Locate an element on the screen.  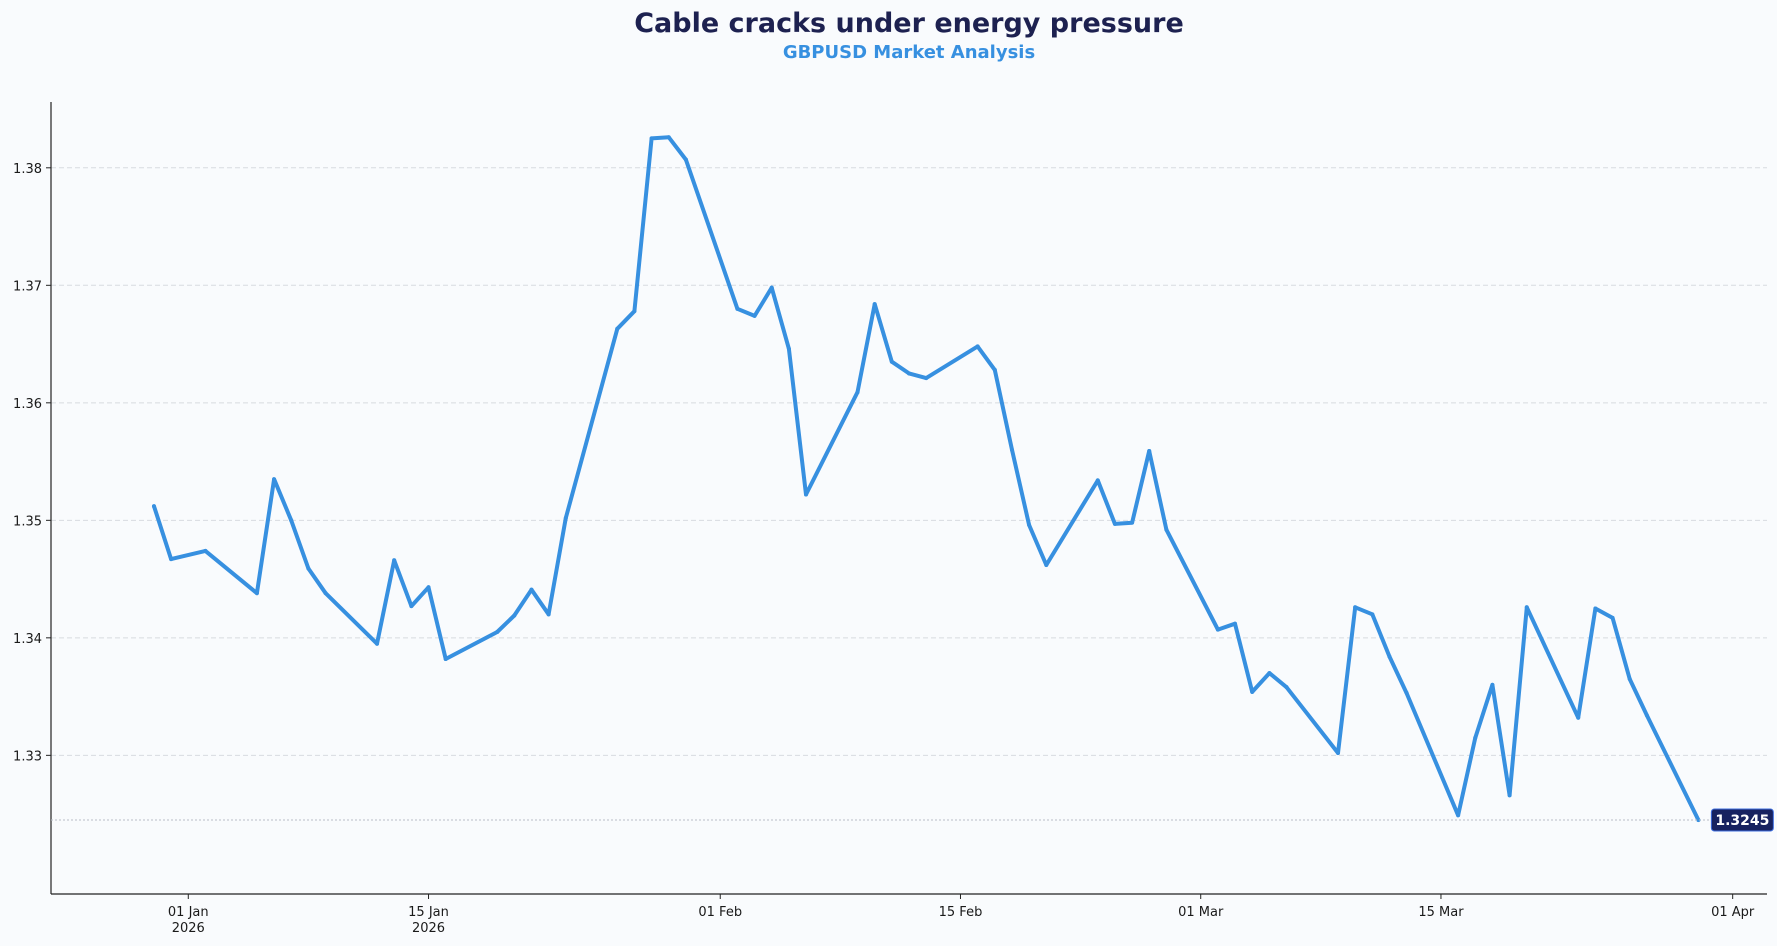
chart-subtitle: GBPUSD Market Analysis is located at coordinates (909, 52).